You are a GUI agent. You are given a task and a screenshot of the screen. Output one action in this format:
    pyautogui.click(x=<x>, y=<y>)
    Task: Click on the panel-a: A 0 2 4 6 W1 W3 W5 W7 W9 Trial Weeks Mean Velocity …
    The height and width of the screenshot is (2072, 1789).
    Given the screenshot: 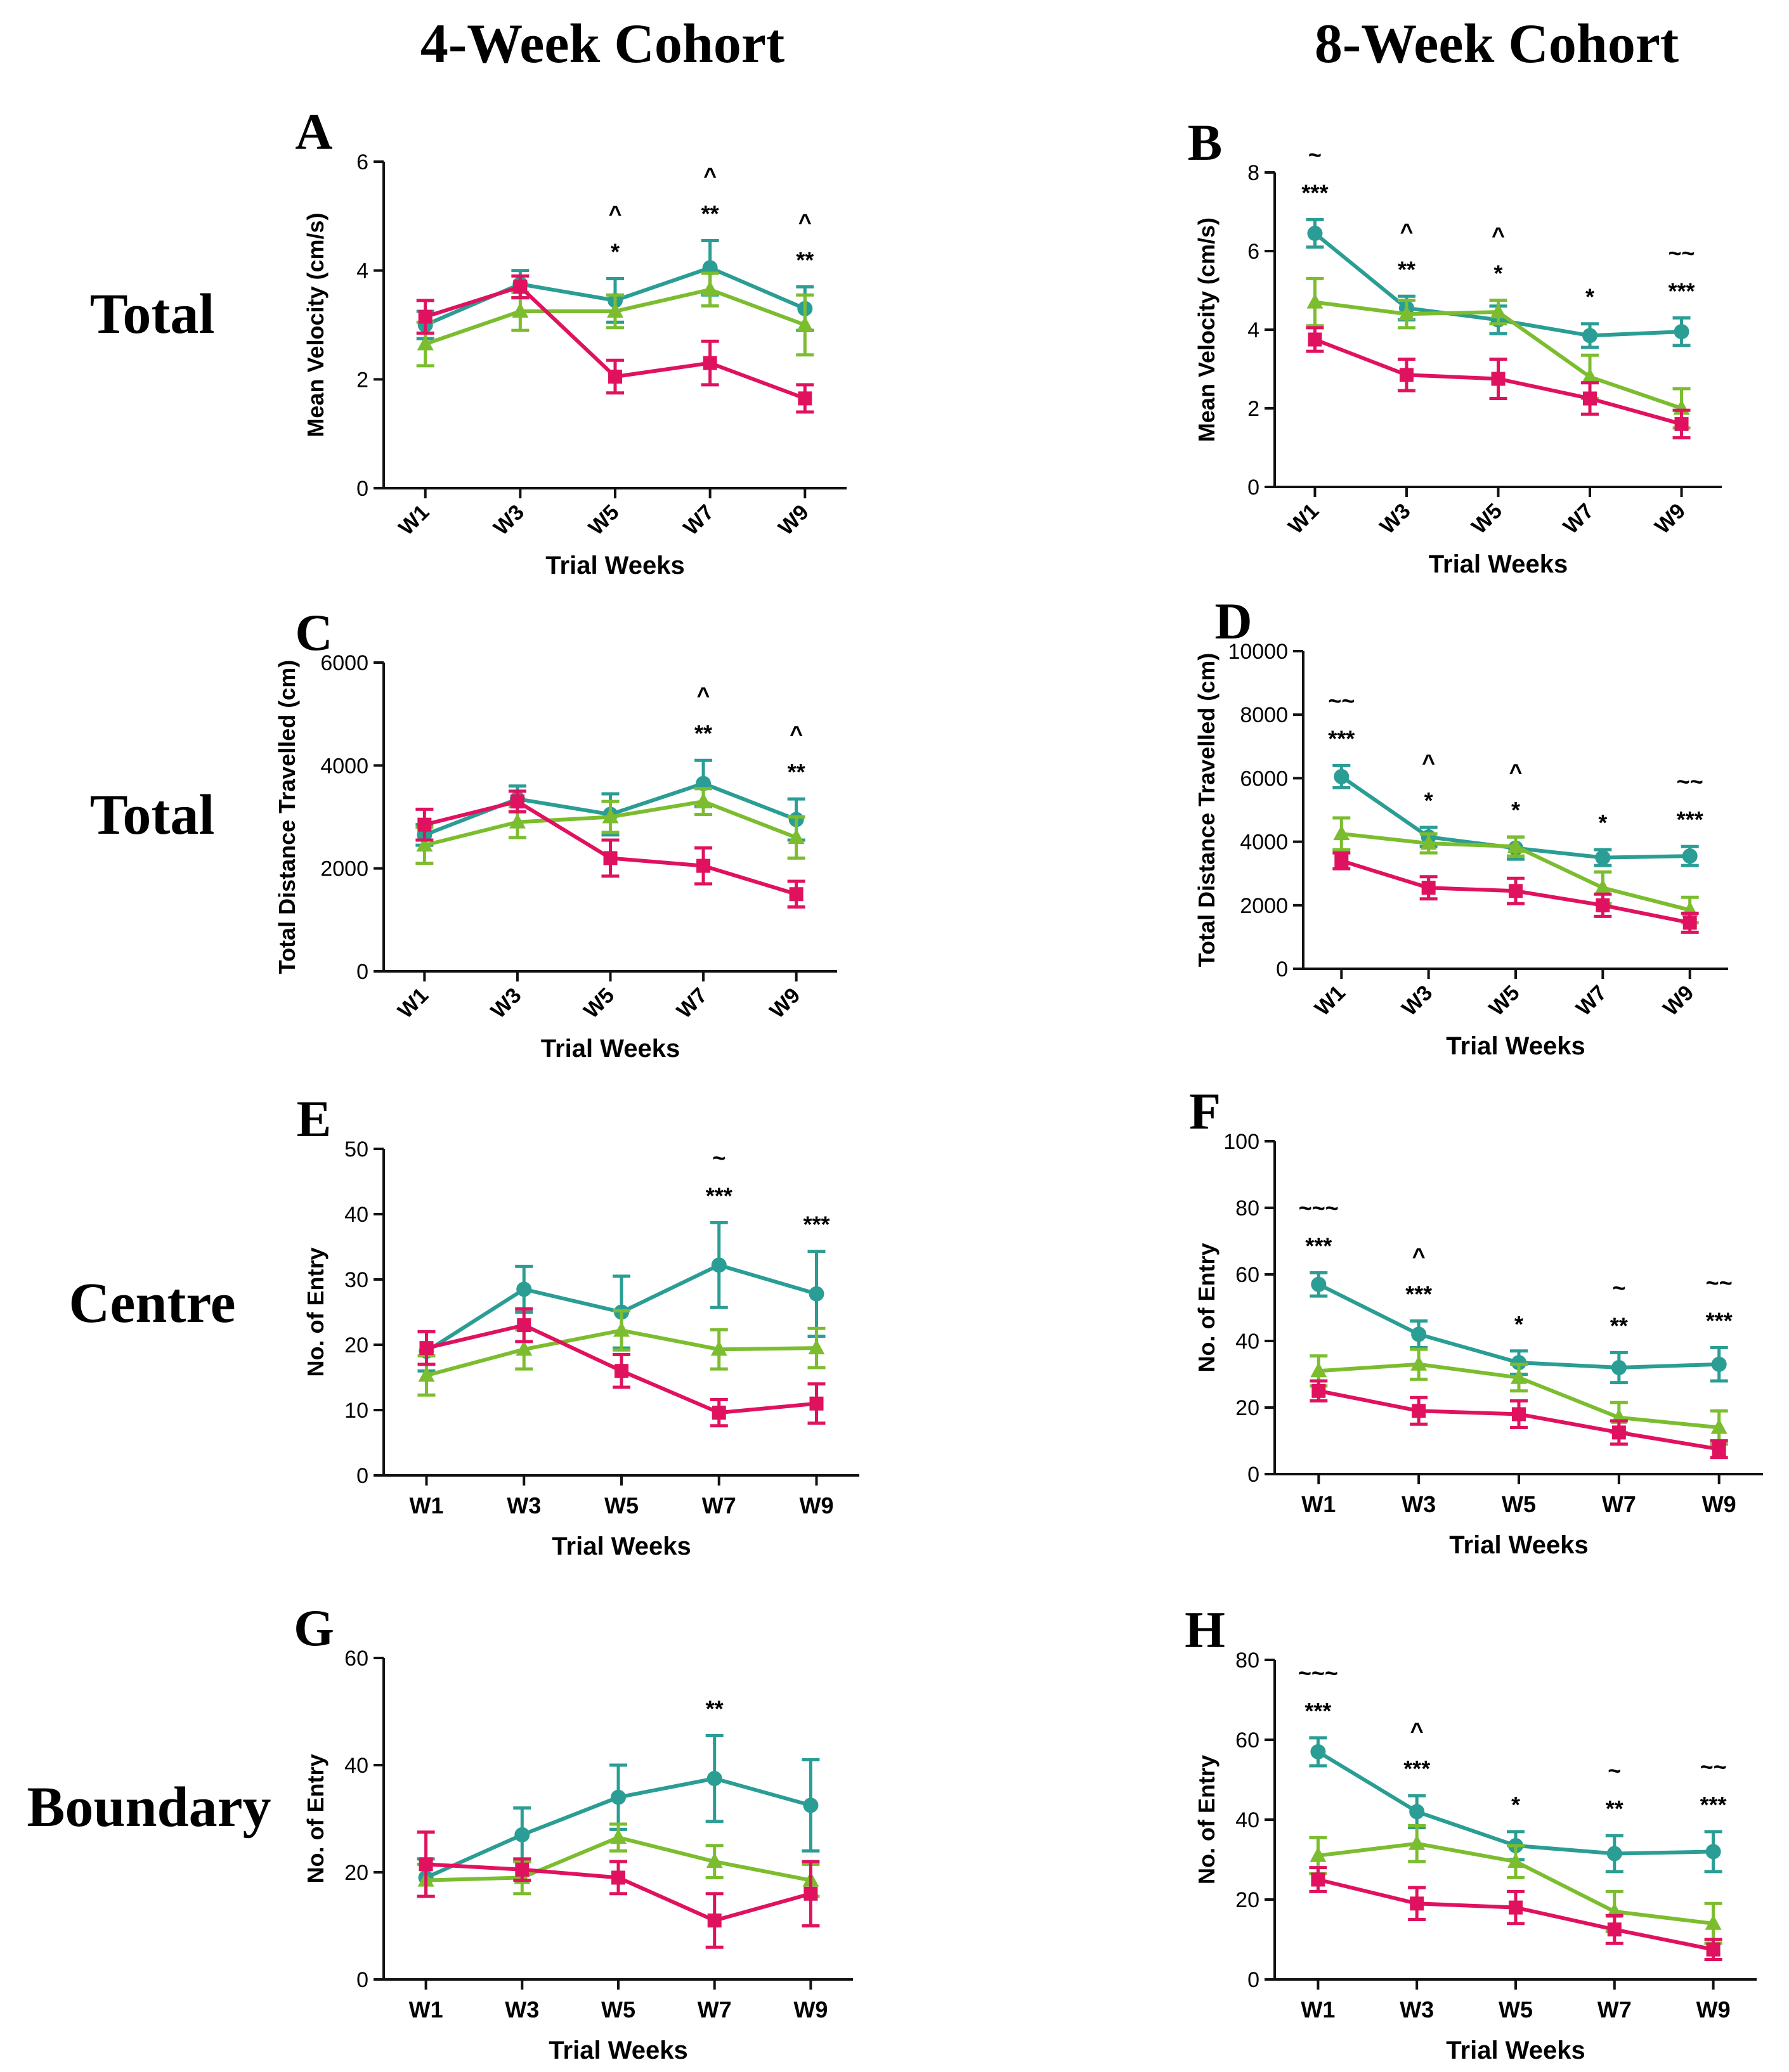 What is the action you would take?
    pyautogui.click(x=571, y=341)
    